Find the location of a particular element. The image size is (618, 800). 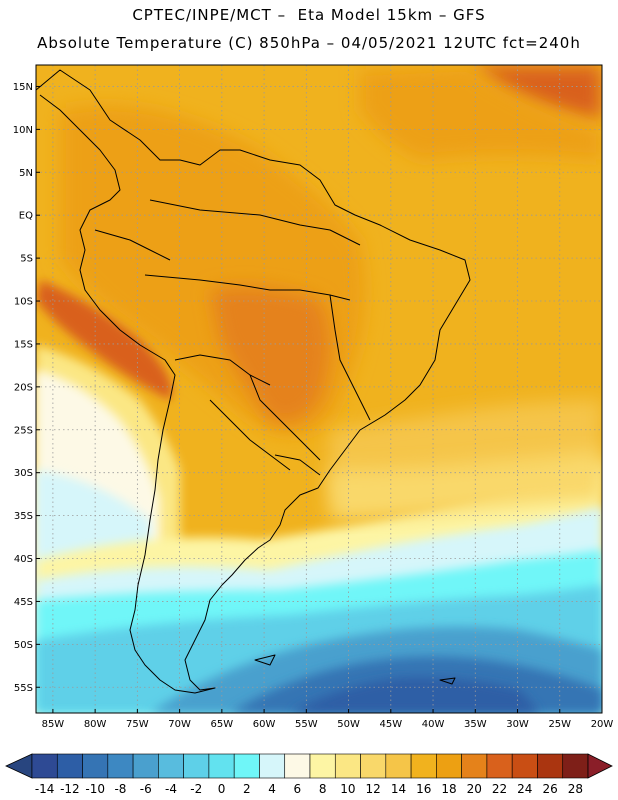

colorbar-label: 8 is located at coordinates (323, 789).